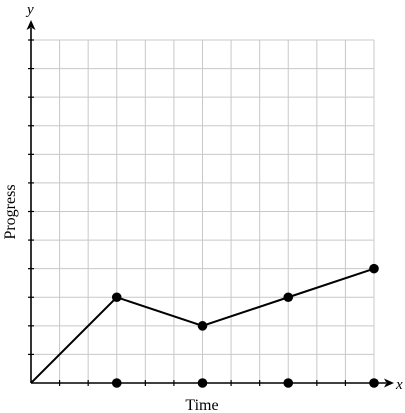 The image size is (405, 413). What do you see at coordinates (399, 385) in the screenshot?
I see `x-axis-letter: x` at bounding box center [399, 385].